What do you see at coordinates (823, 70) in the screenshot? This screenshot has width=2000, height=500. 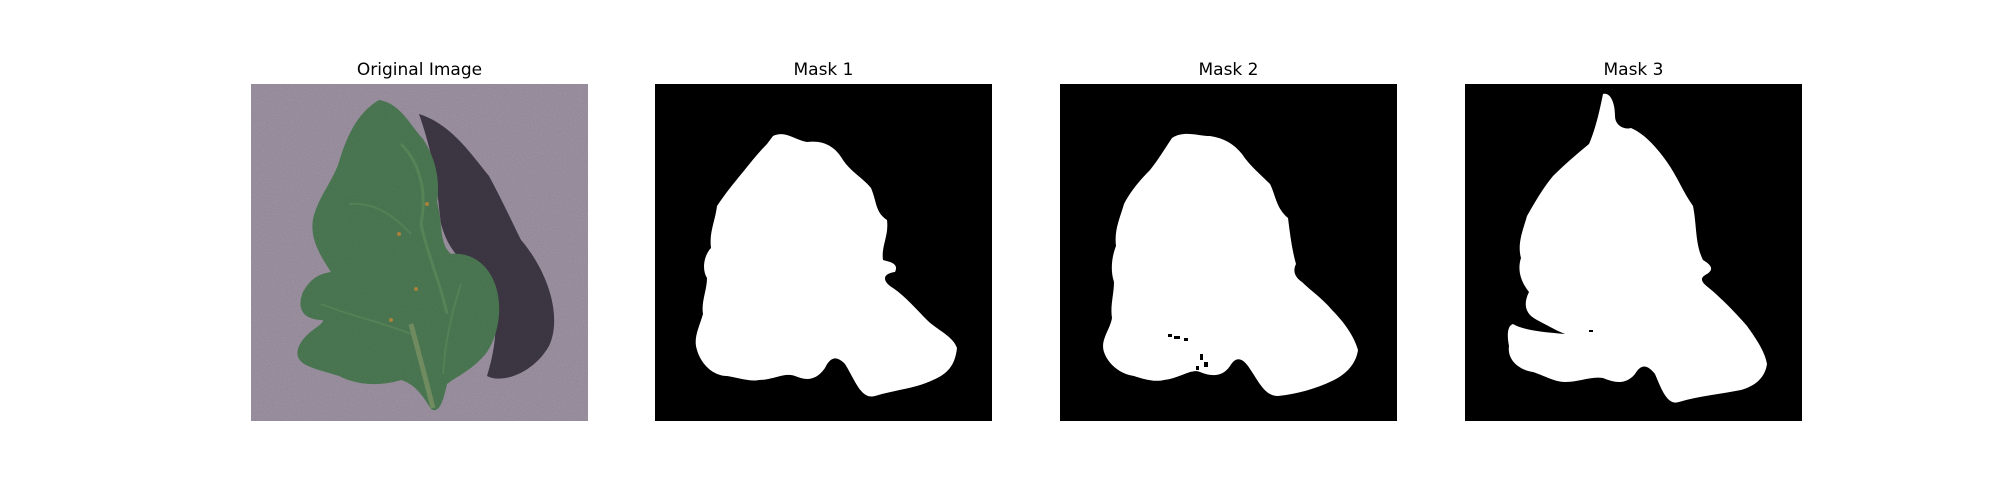 I see `panel-title: Mask 1` at bounding box center [823, 70].